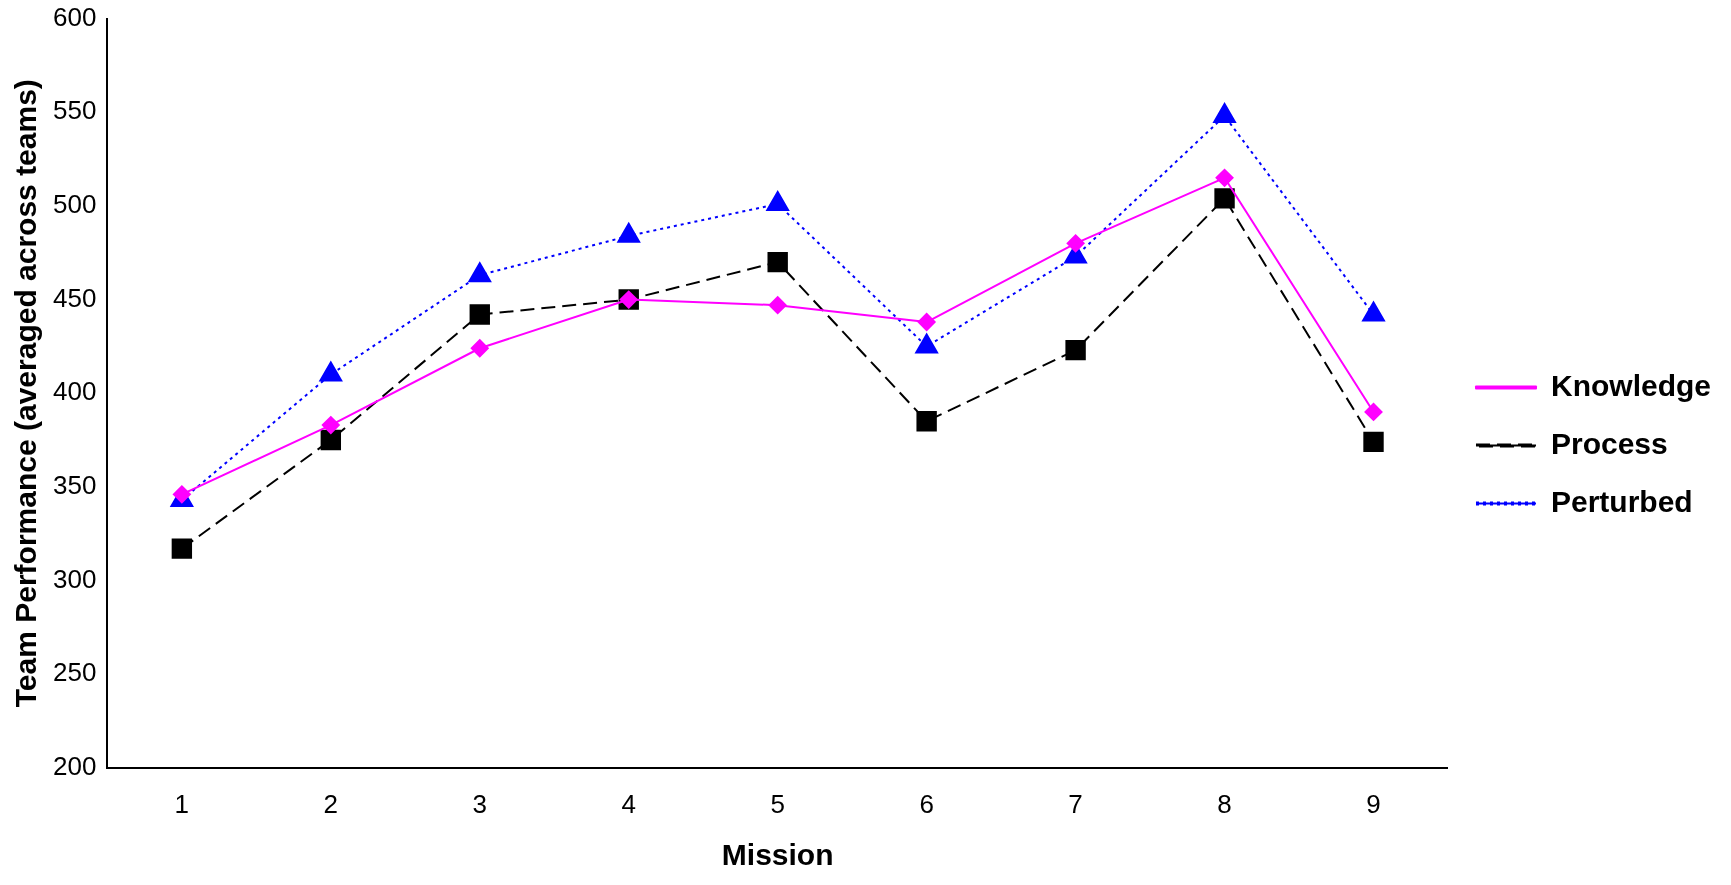  What do you see at coordinates (1075, 803) in the screenshot?
I see `x-tick-label: 7` at bounding box center [1075, 803].